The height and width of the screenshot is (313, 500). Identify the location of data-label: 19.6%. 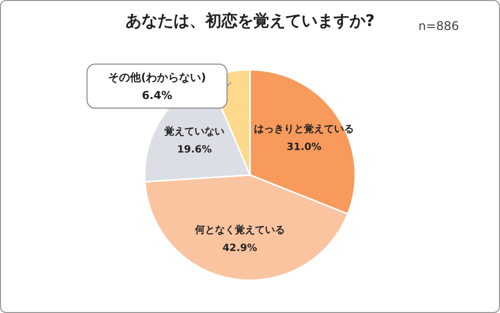
(194, 150).